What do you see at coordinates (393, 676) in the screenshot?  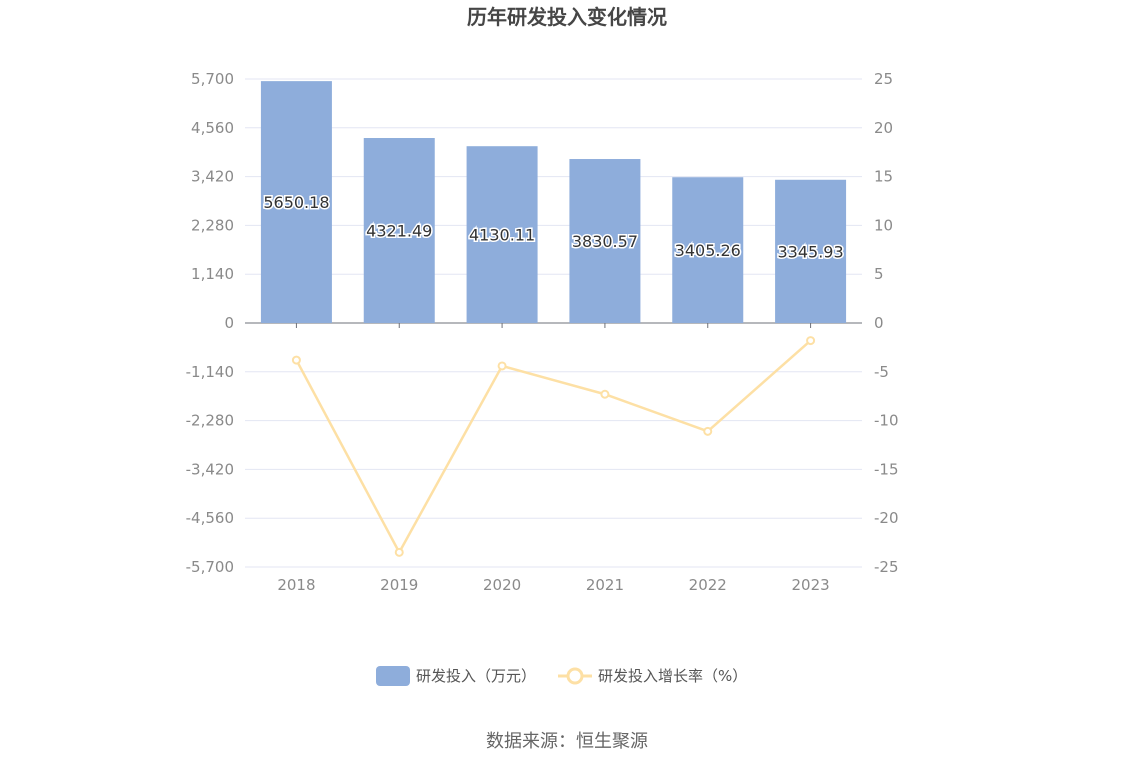 I see `legend-bar-swatch` at bounding box center [393, 676].